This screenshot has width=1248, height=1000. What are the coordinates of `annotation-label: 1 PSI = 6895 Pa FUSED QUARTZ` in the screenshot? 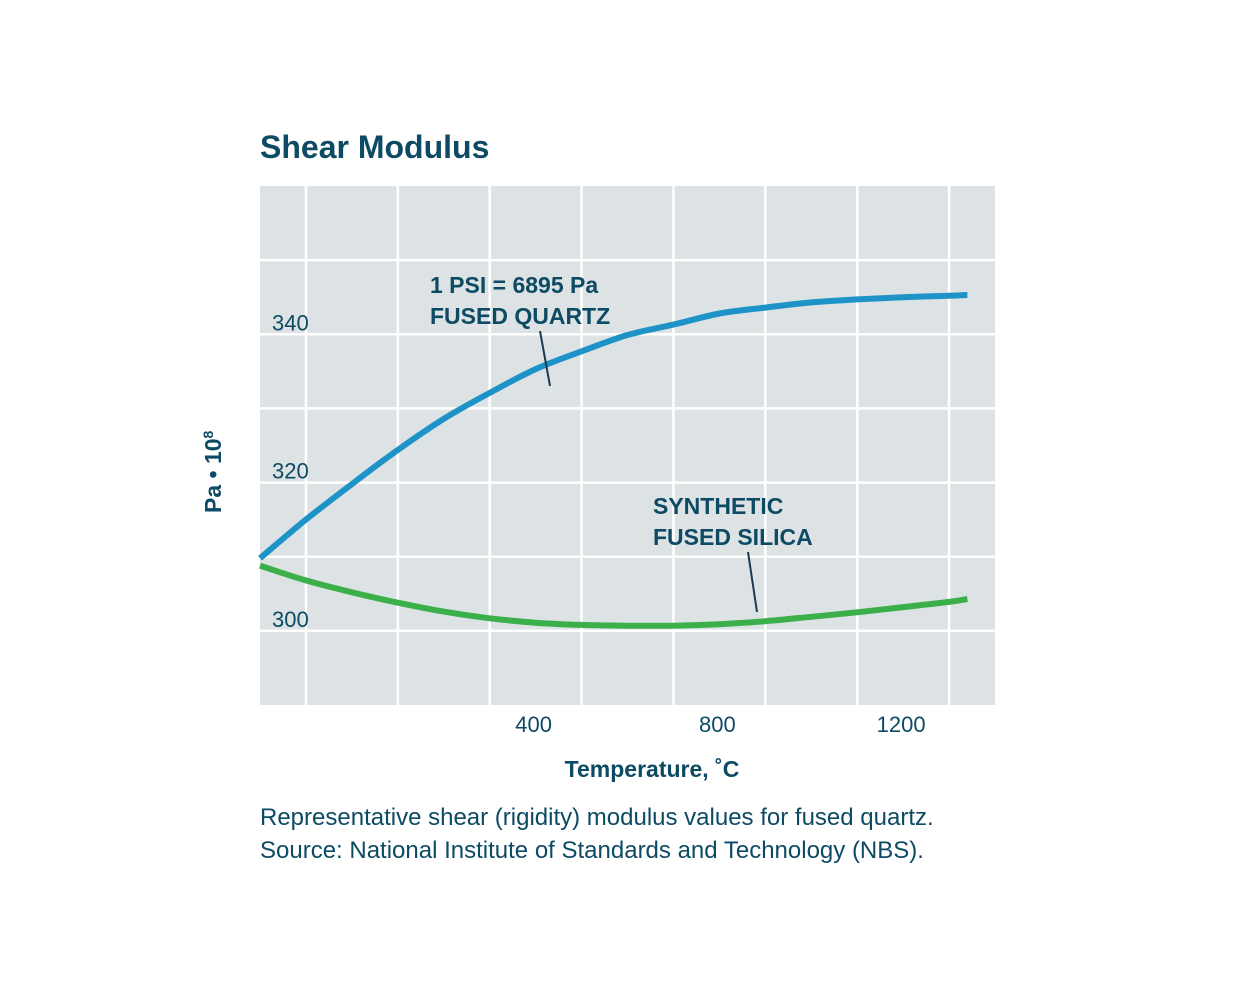 It's located at (520, 300).